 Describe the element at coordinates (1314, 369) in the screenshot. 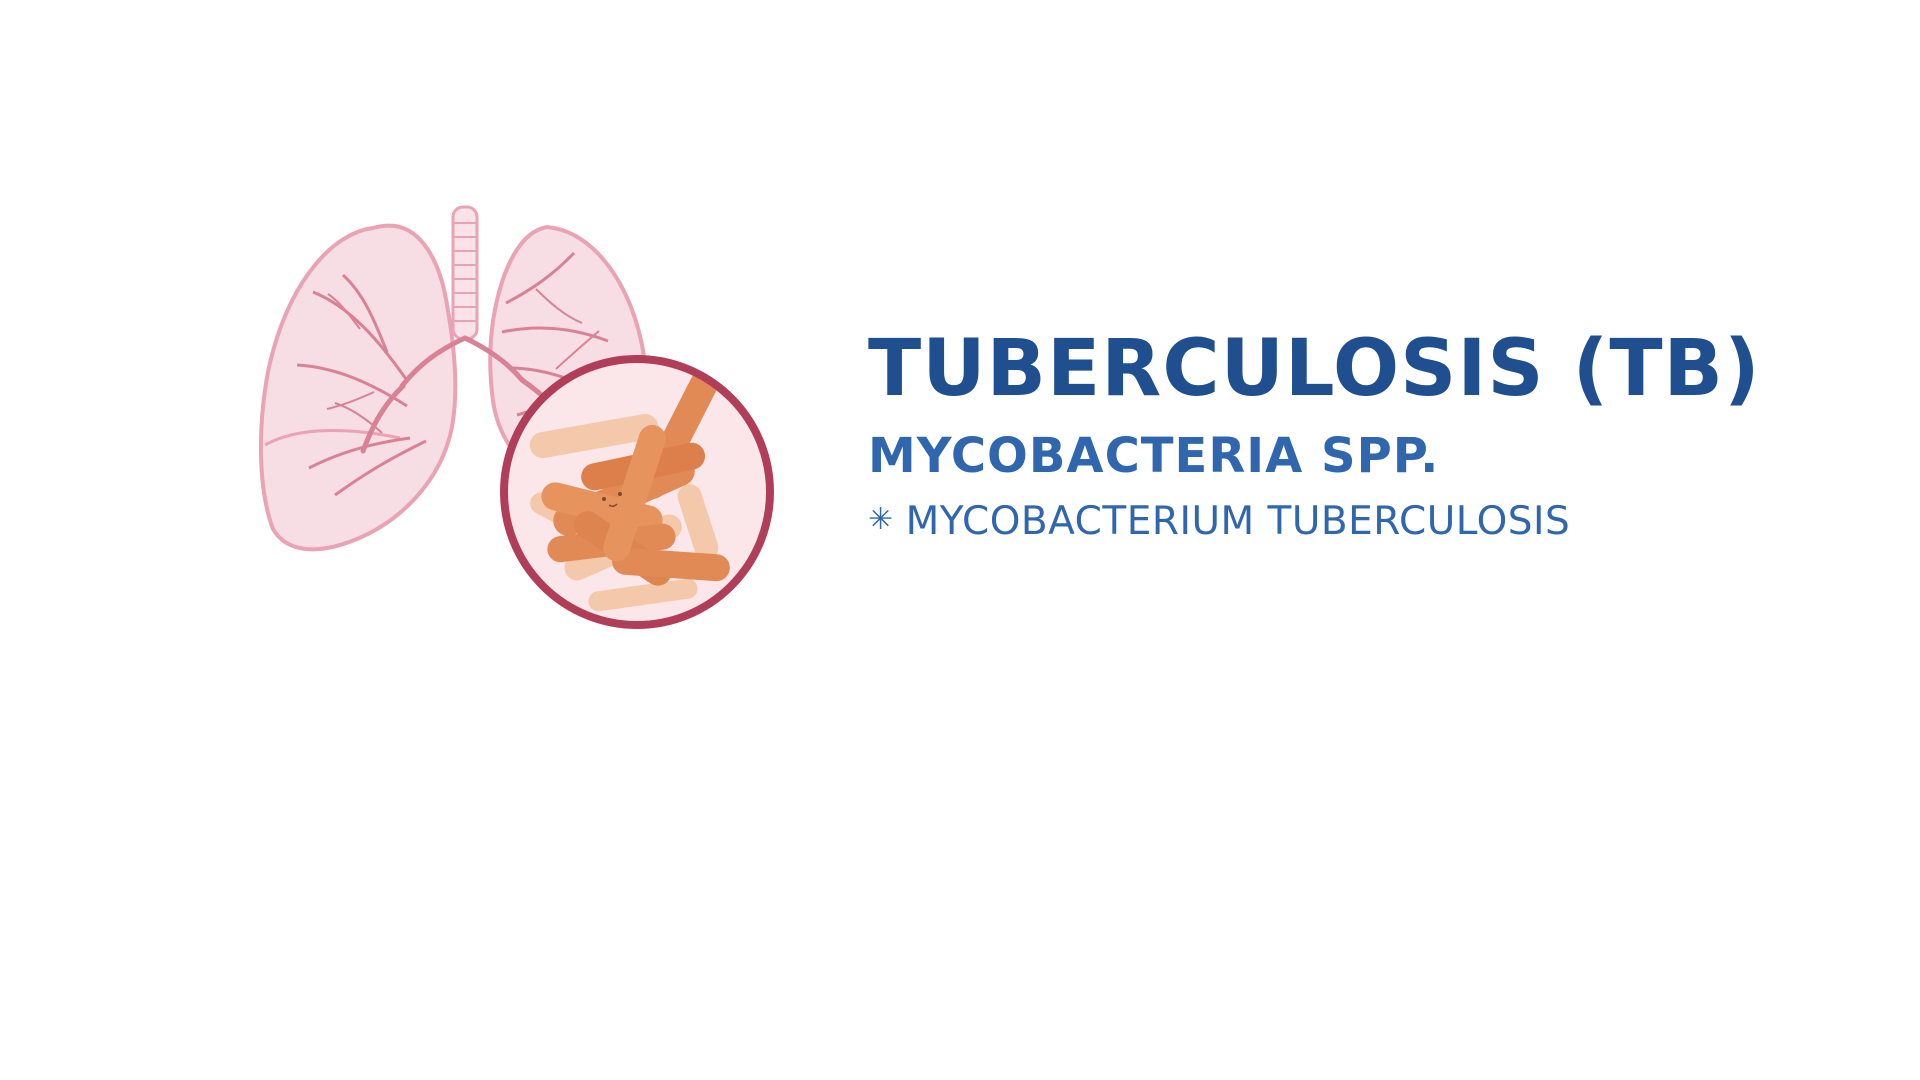

I see `page-title: TUBERCULOSIS (TB)` at that location.